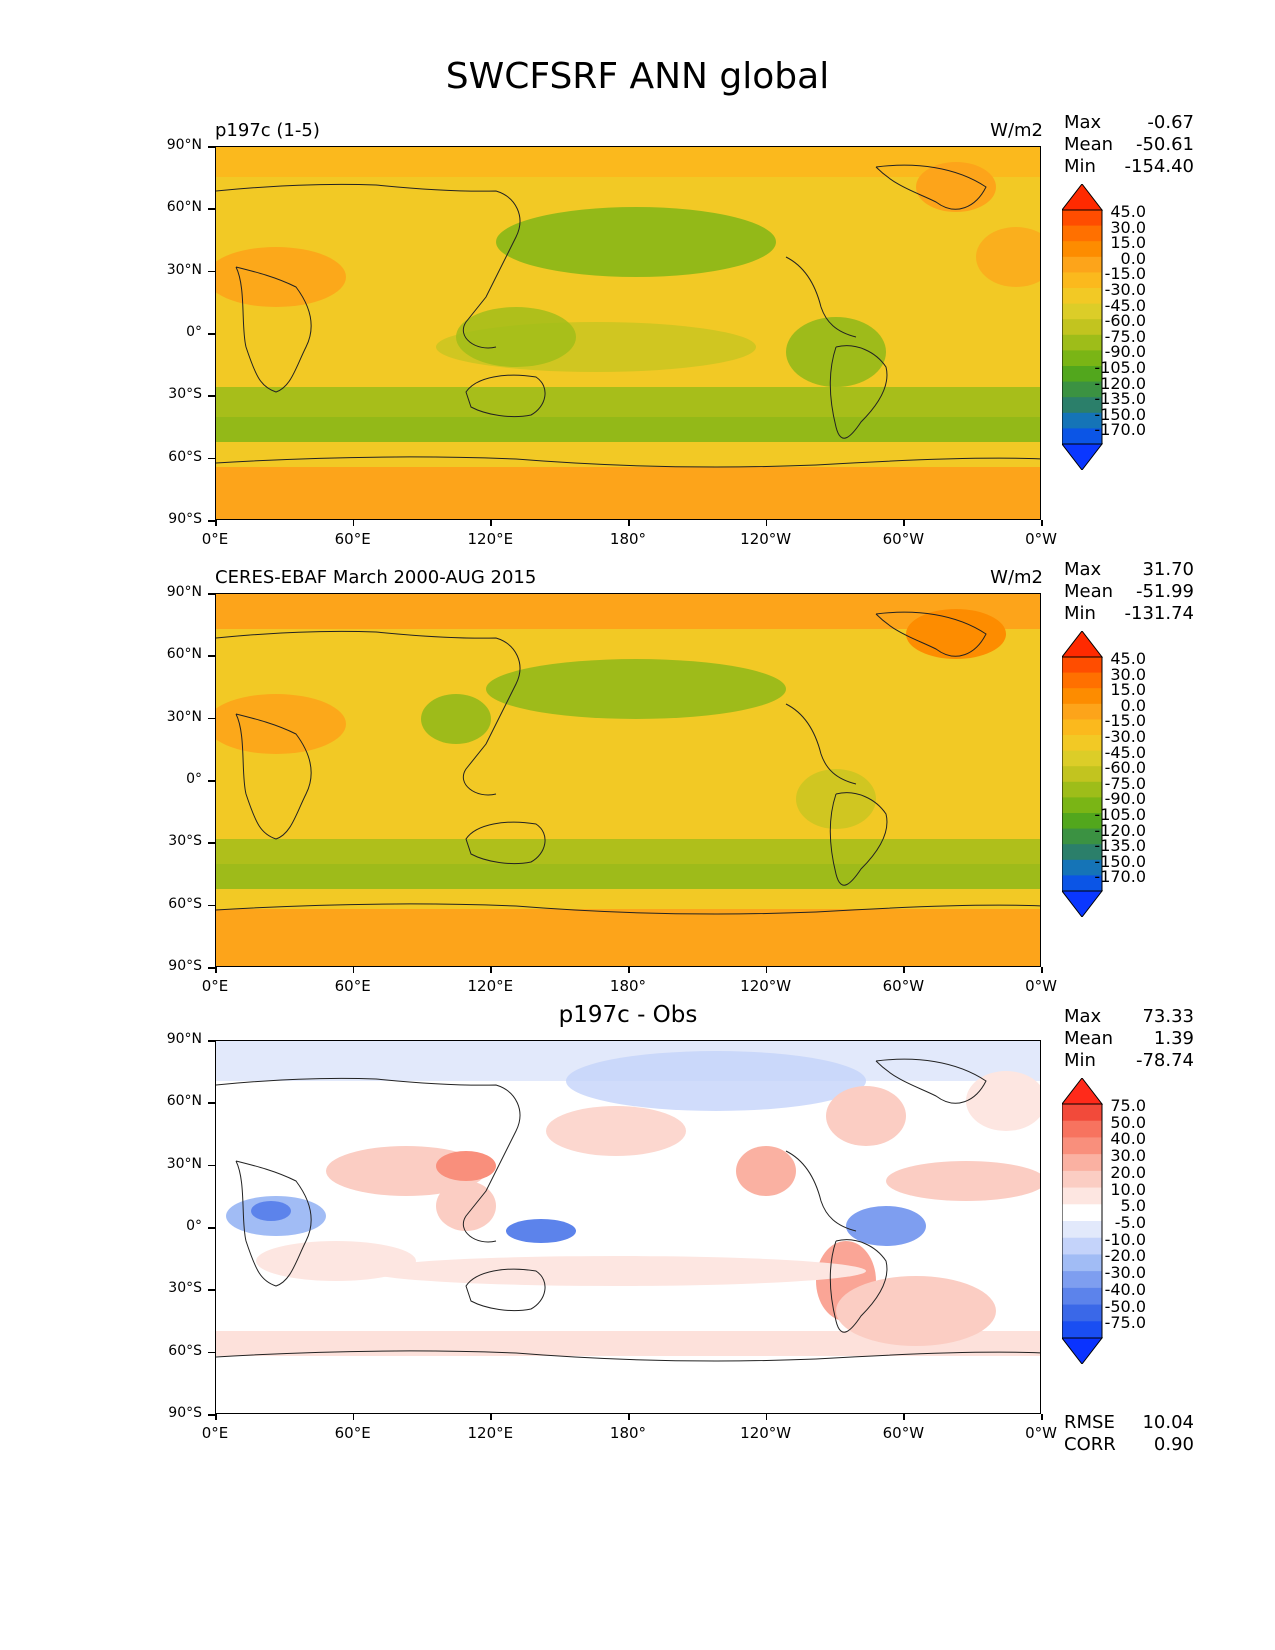 The height and width of the screenshot is (1650, 1275). What do you see at coordinates (637, 76) in the screenshot?
I see `figure-title: SWCFSRF ANN global` at bounding box center [637, 76].